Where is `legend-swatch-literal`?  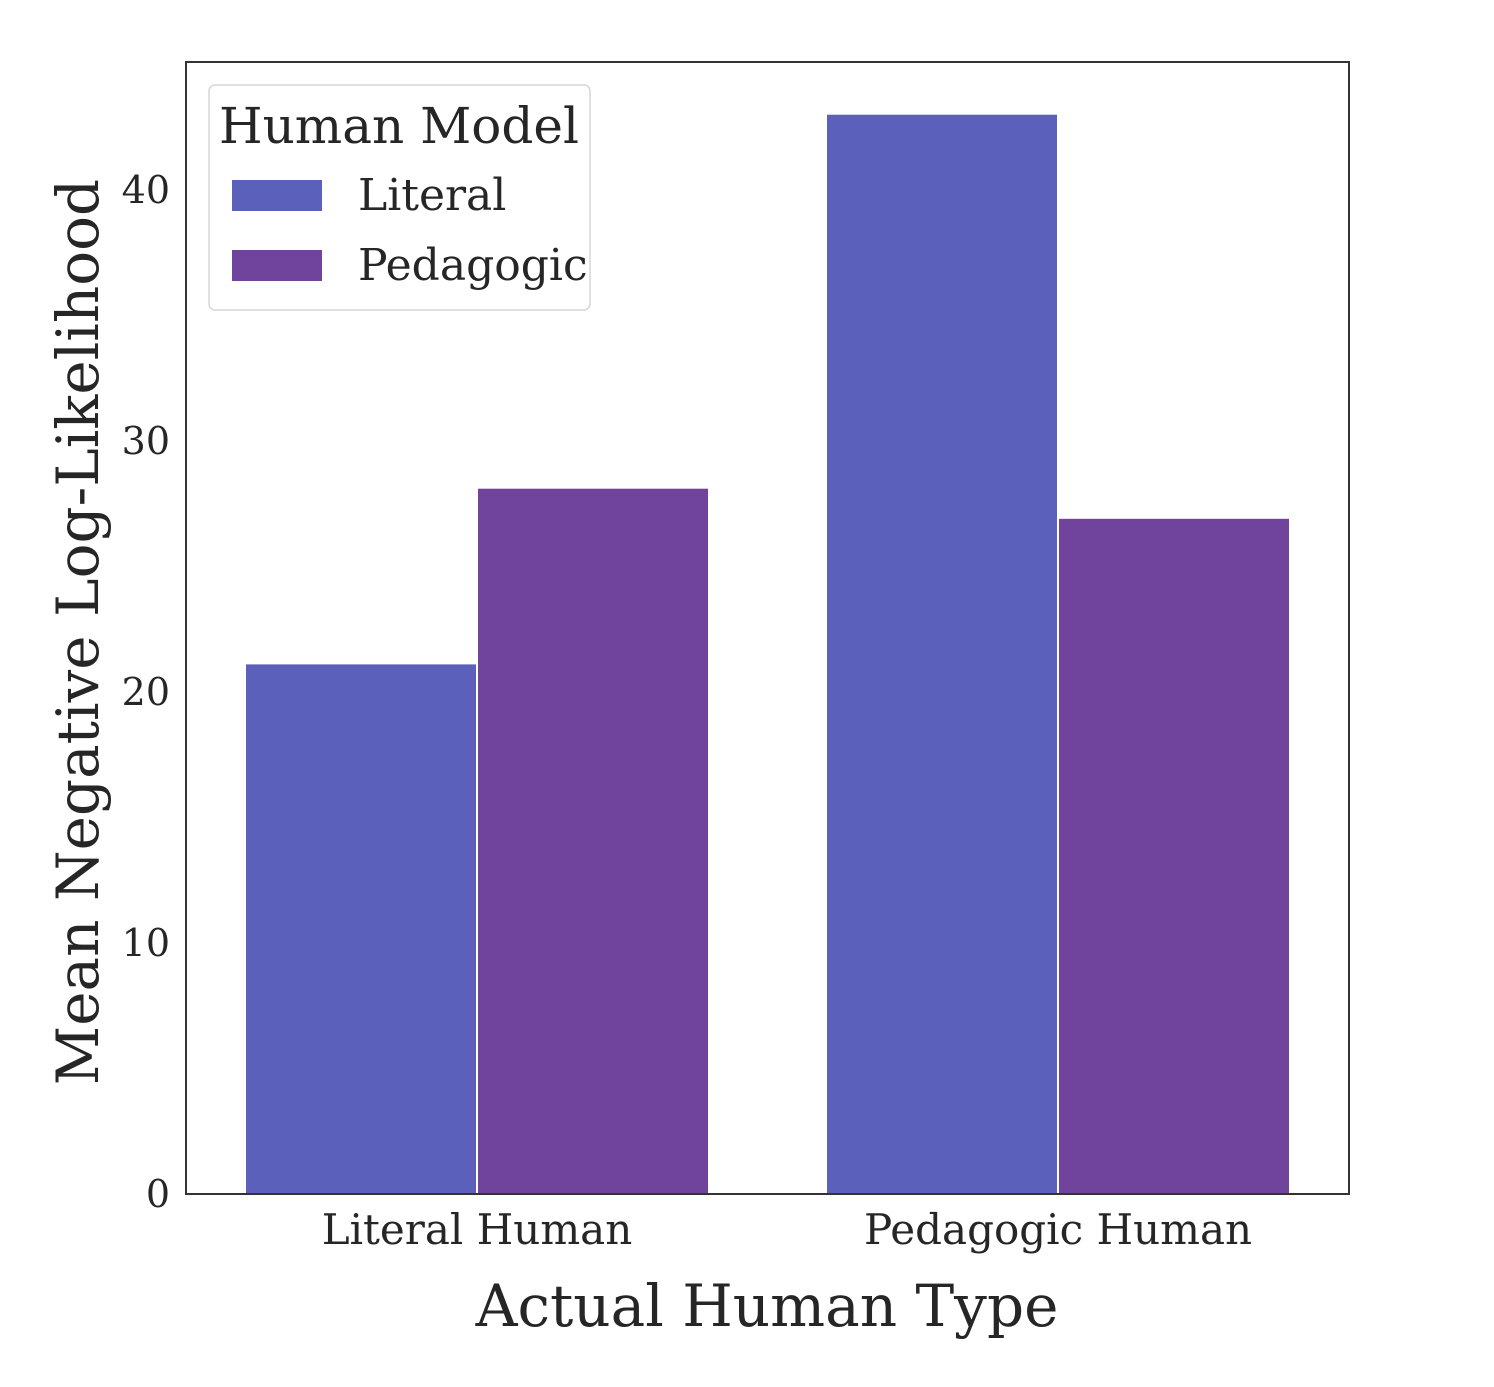
legend-swatch-literal is located at coordinates (277, 195).